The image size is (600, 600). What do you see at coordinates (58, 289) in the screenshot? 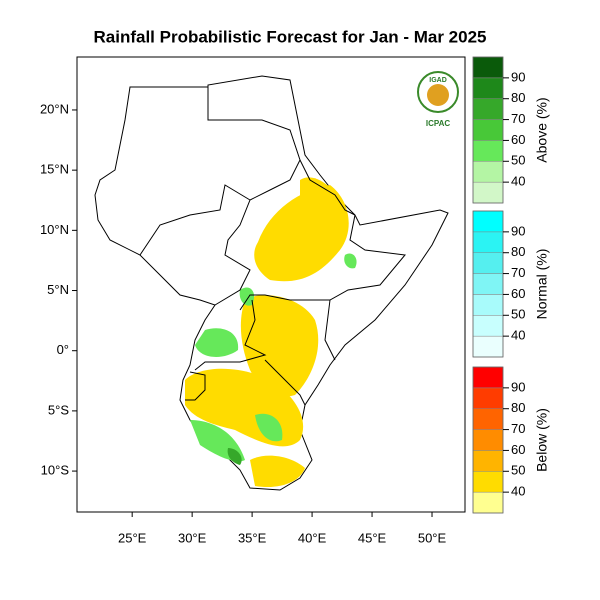
I see `y-tick-label: 5°N` at bounding box center [58, 289].